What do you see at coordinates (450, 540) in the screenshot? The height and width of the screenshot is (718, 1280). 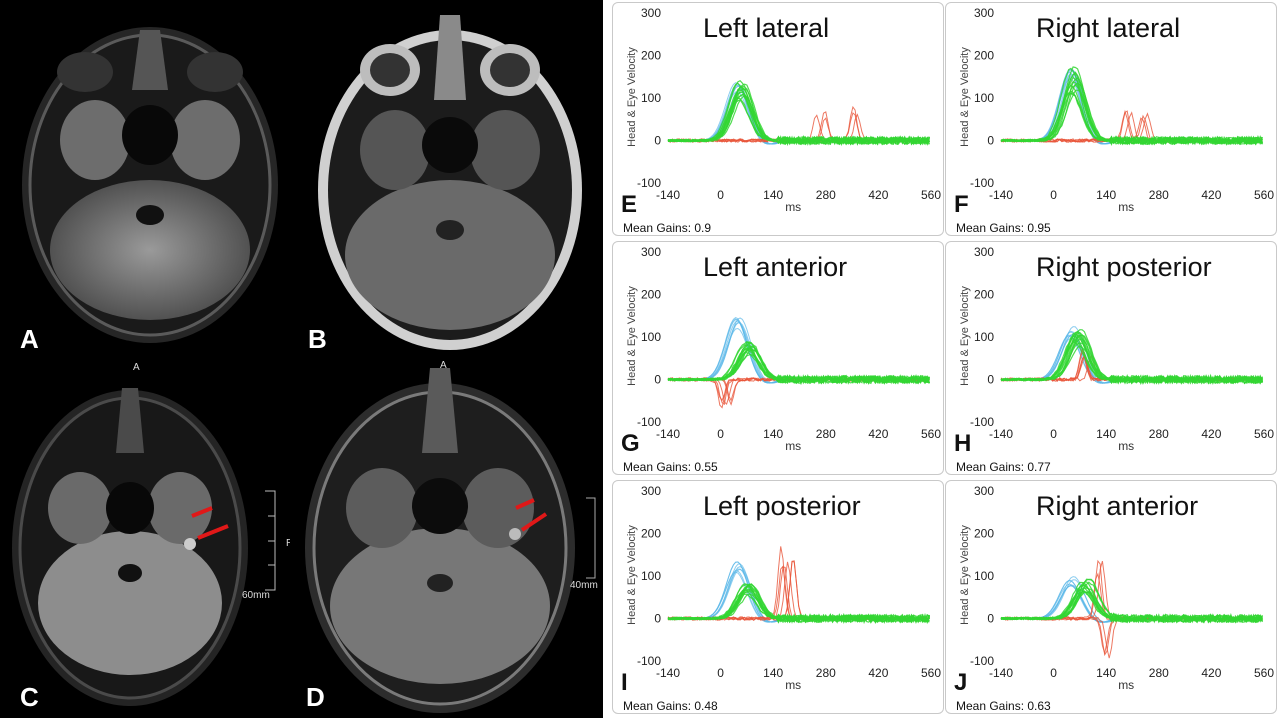 I see `mri-image-d` at bounding box center [450, 540].